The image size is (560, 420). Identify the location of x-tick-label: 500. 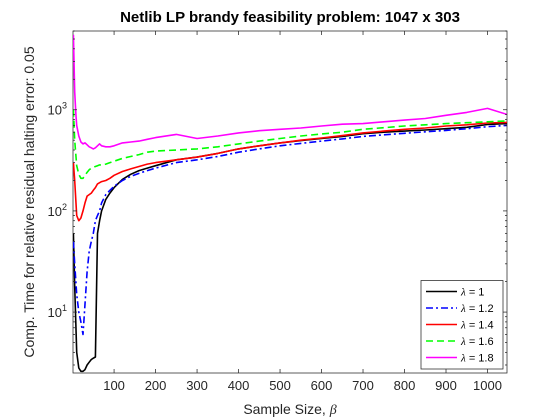
(280, 385).